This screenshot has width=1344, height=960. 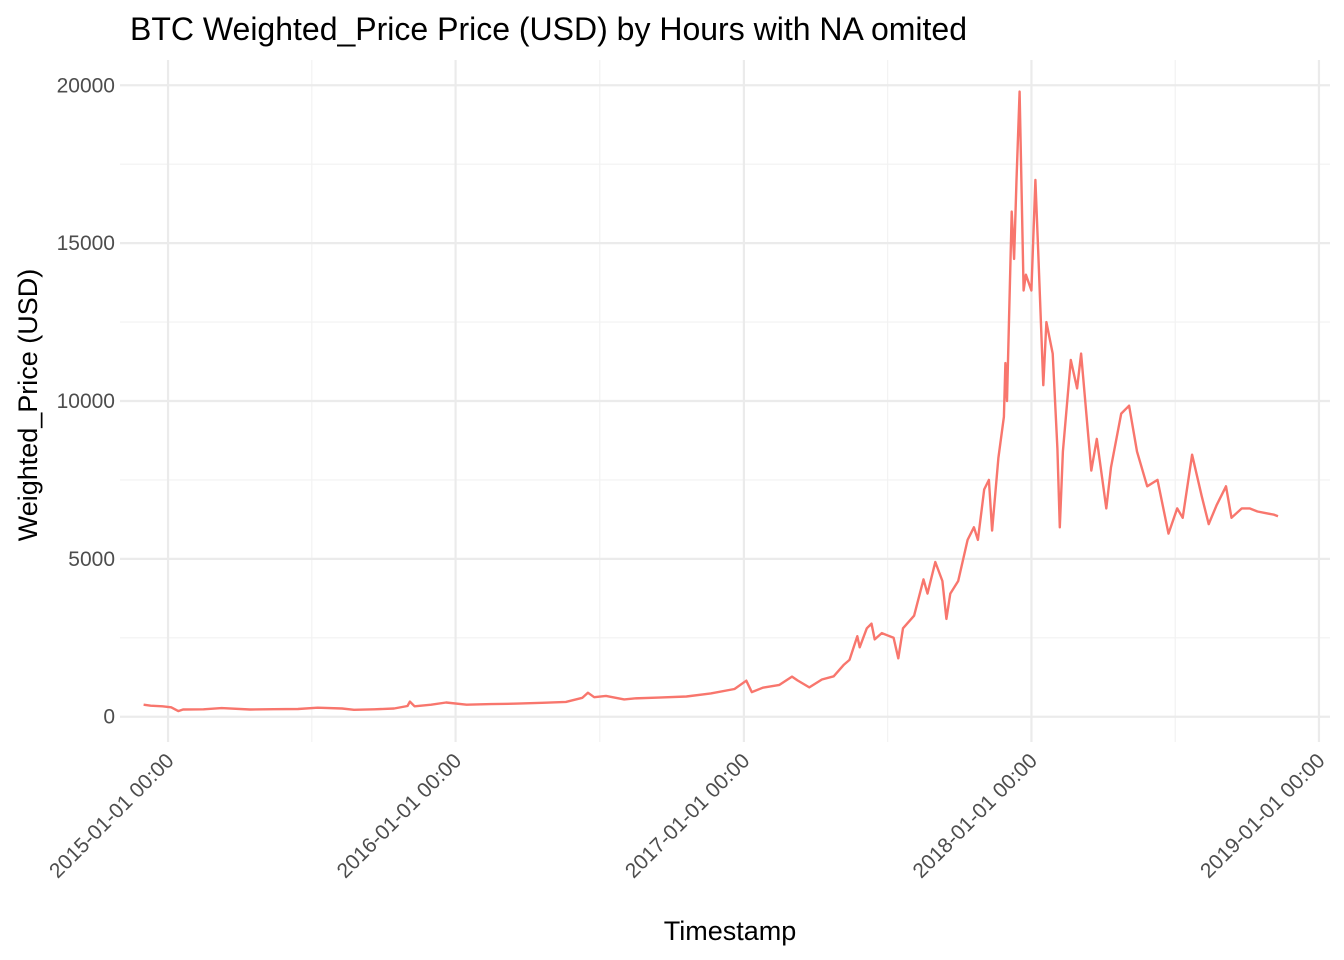 I want to click on y-tick-label: 15000, so click(x=86, y=243).